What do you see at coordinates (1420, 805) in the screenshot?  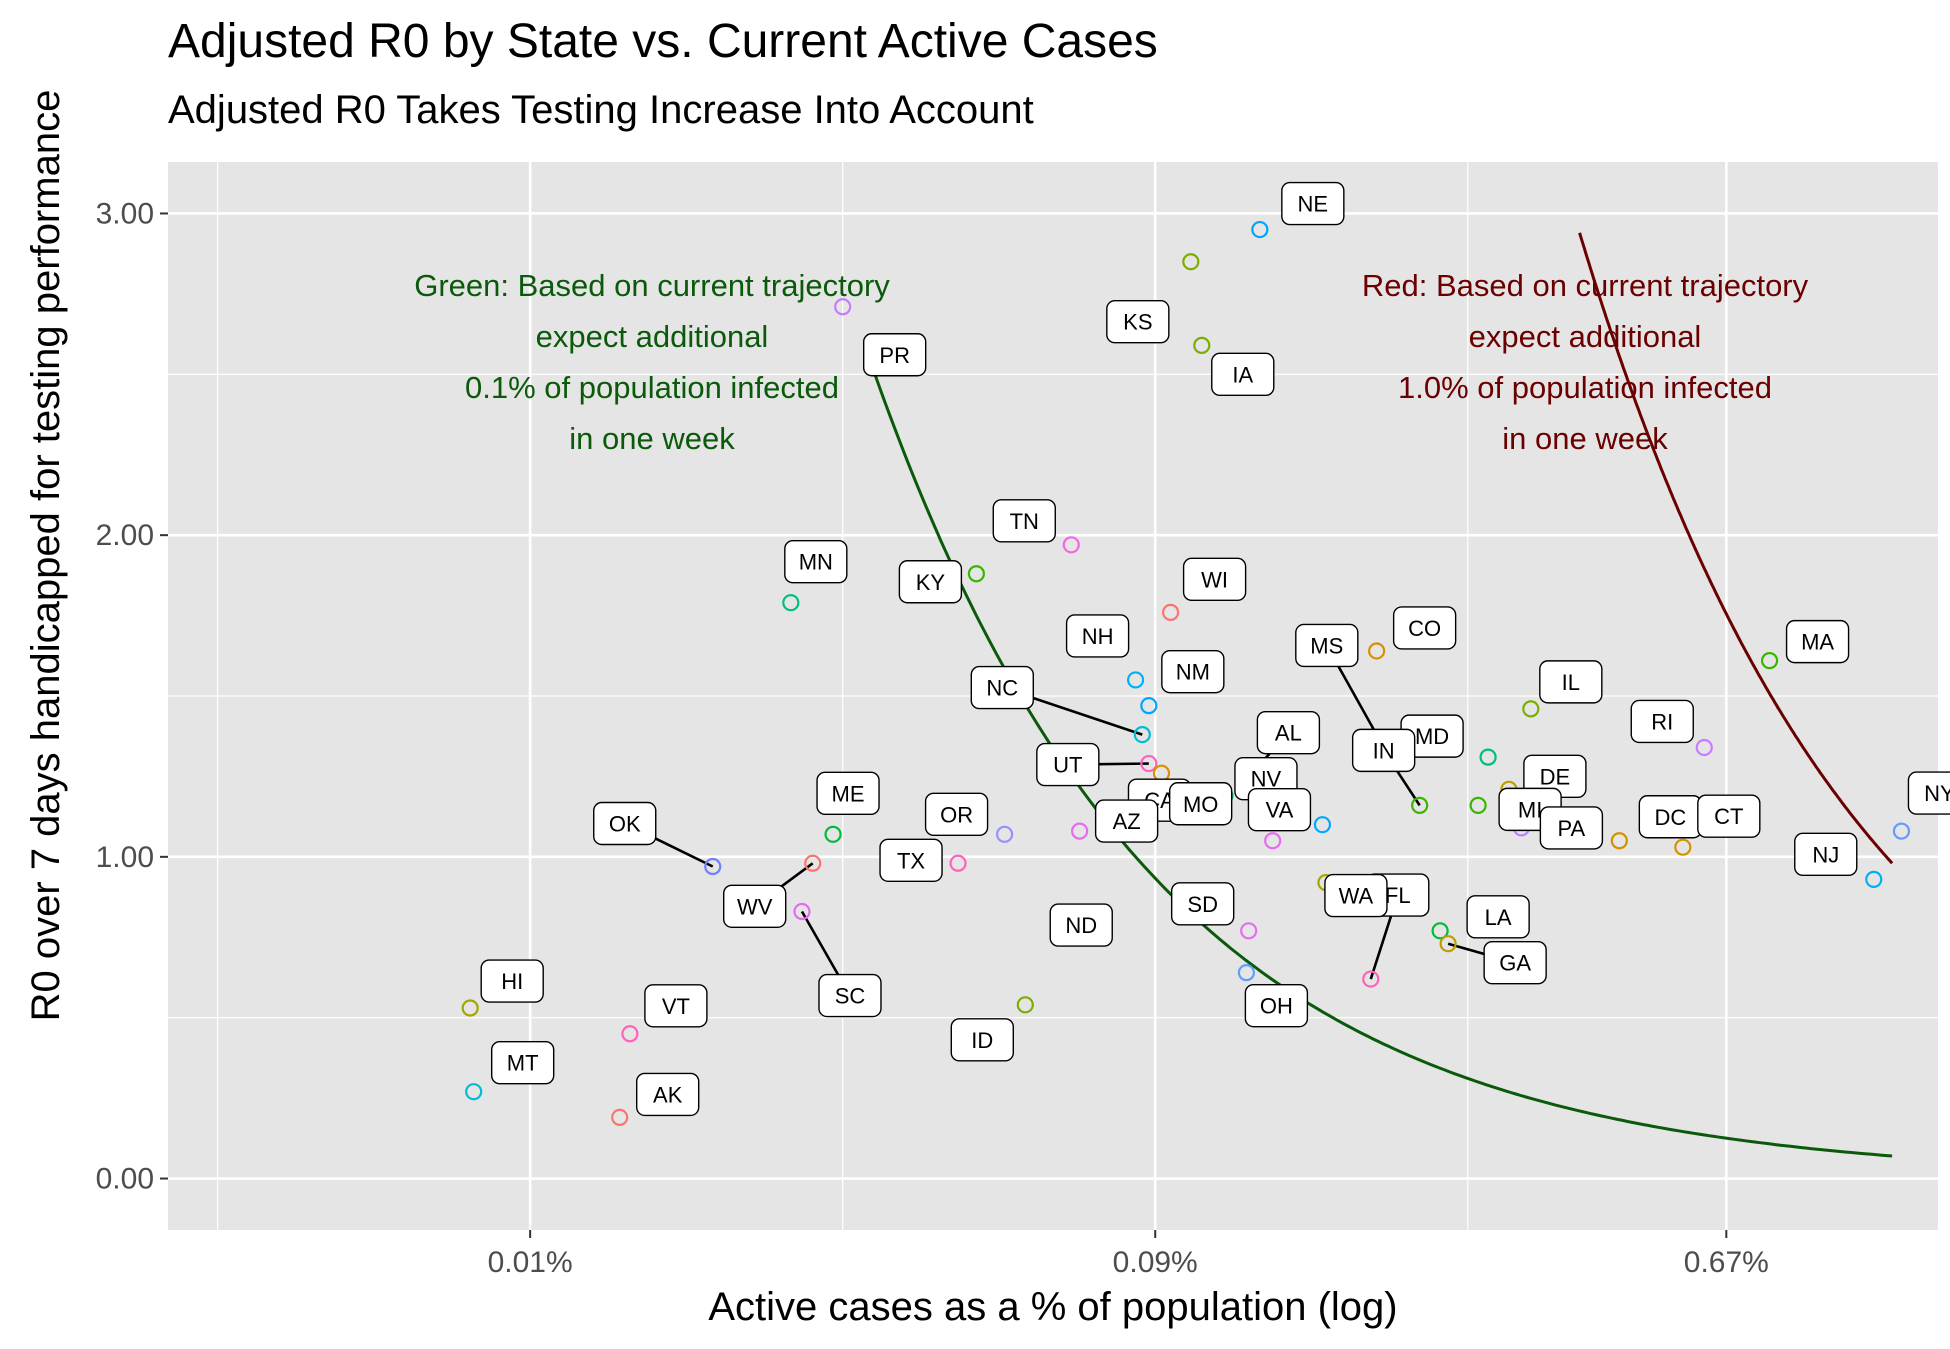 I see `point-in` at bounding box center [1420, 805].